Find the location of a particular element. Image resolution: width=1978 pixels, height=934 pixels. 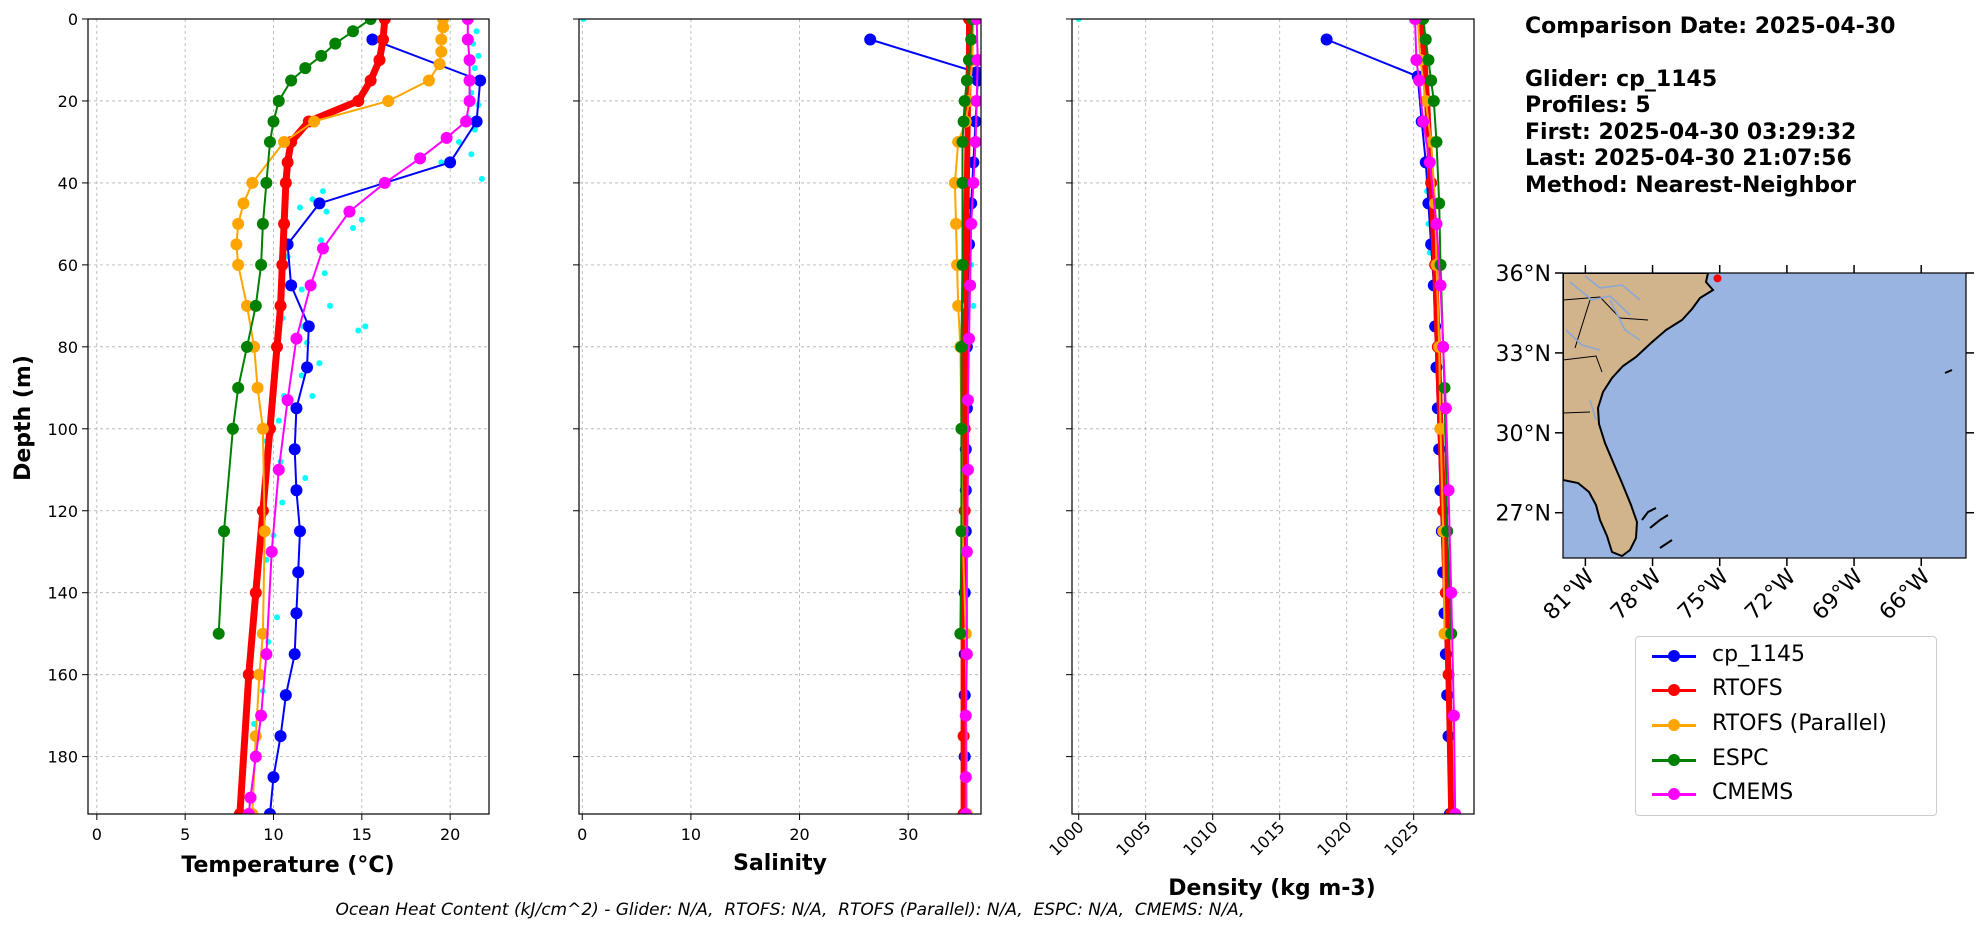

map-lon-label: 69°W is located at coordinates (1838, 594).